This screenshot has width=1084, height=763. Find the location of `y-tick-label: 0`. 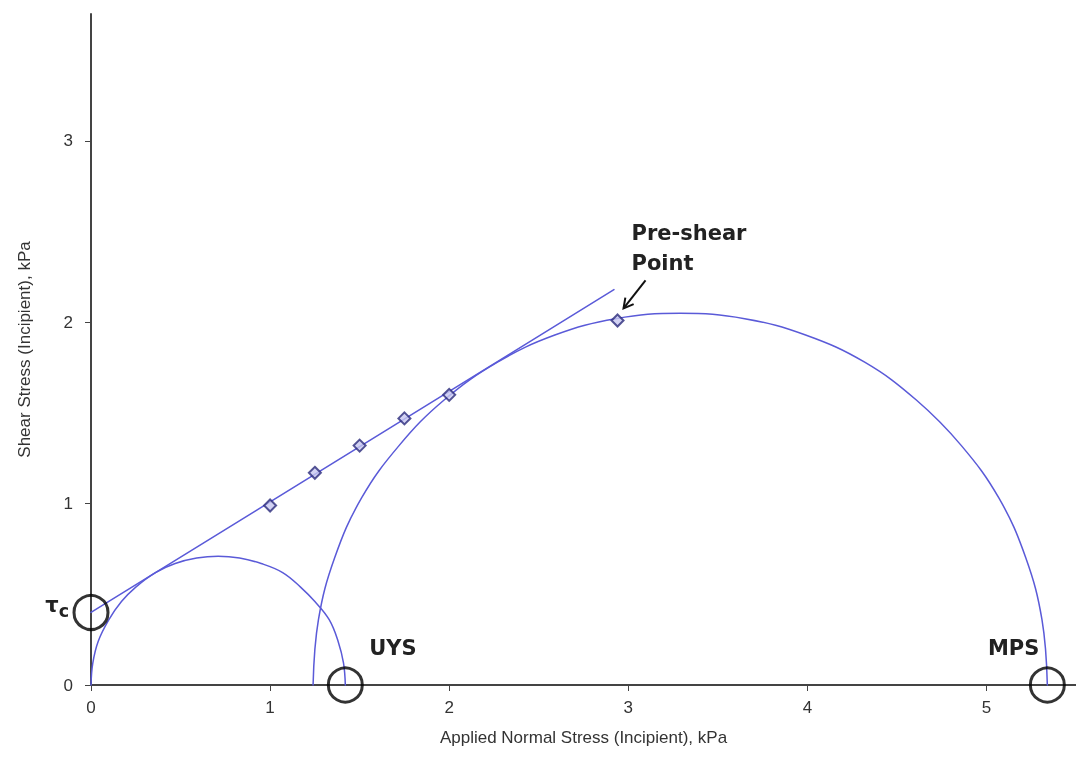

y-tick-label: 0 is located at coordinates (68, 685).